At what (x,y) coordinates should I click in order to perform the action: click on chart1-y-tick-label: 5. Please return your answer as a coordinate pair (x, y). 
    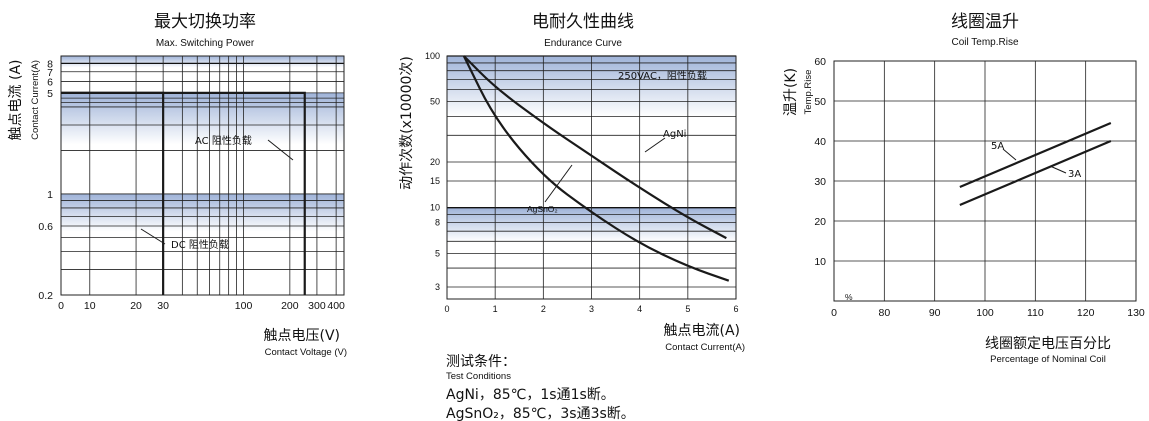
    Looking at the image, I should click on (50, 94).